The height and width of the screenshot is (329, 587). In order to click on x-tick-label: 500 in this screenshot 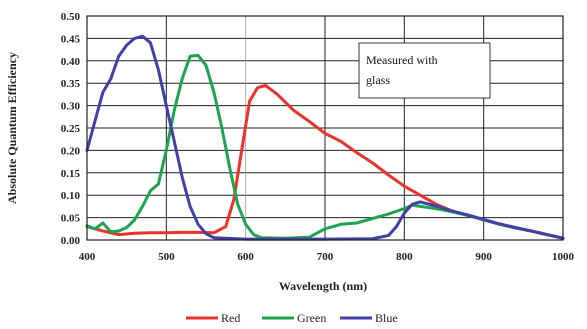, I will do `click(166, 257)`.